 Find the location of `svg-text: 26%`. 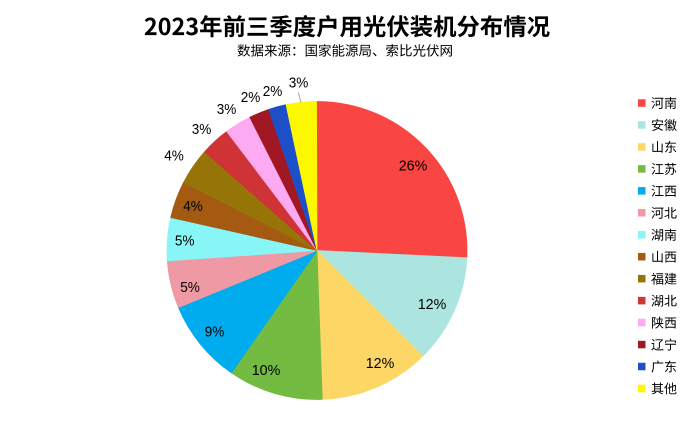

svg-text: 26% is located at coordinates (413, 166).